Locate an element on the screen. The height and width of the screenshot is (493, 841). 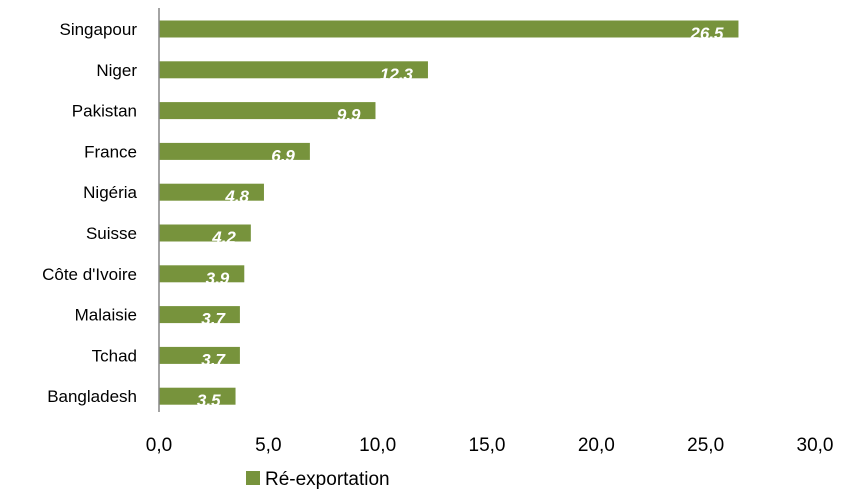
bar-france is located at coordinates (234, 151).